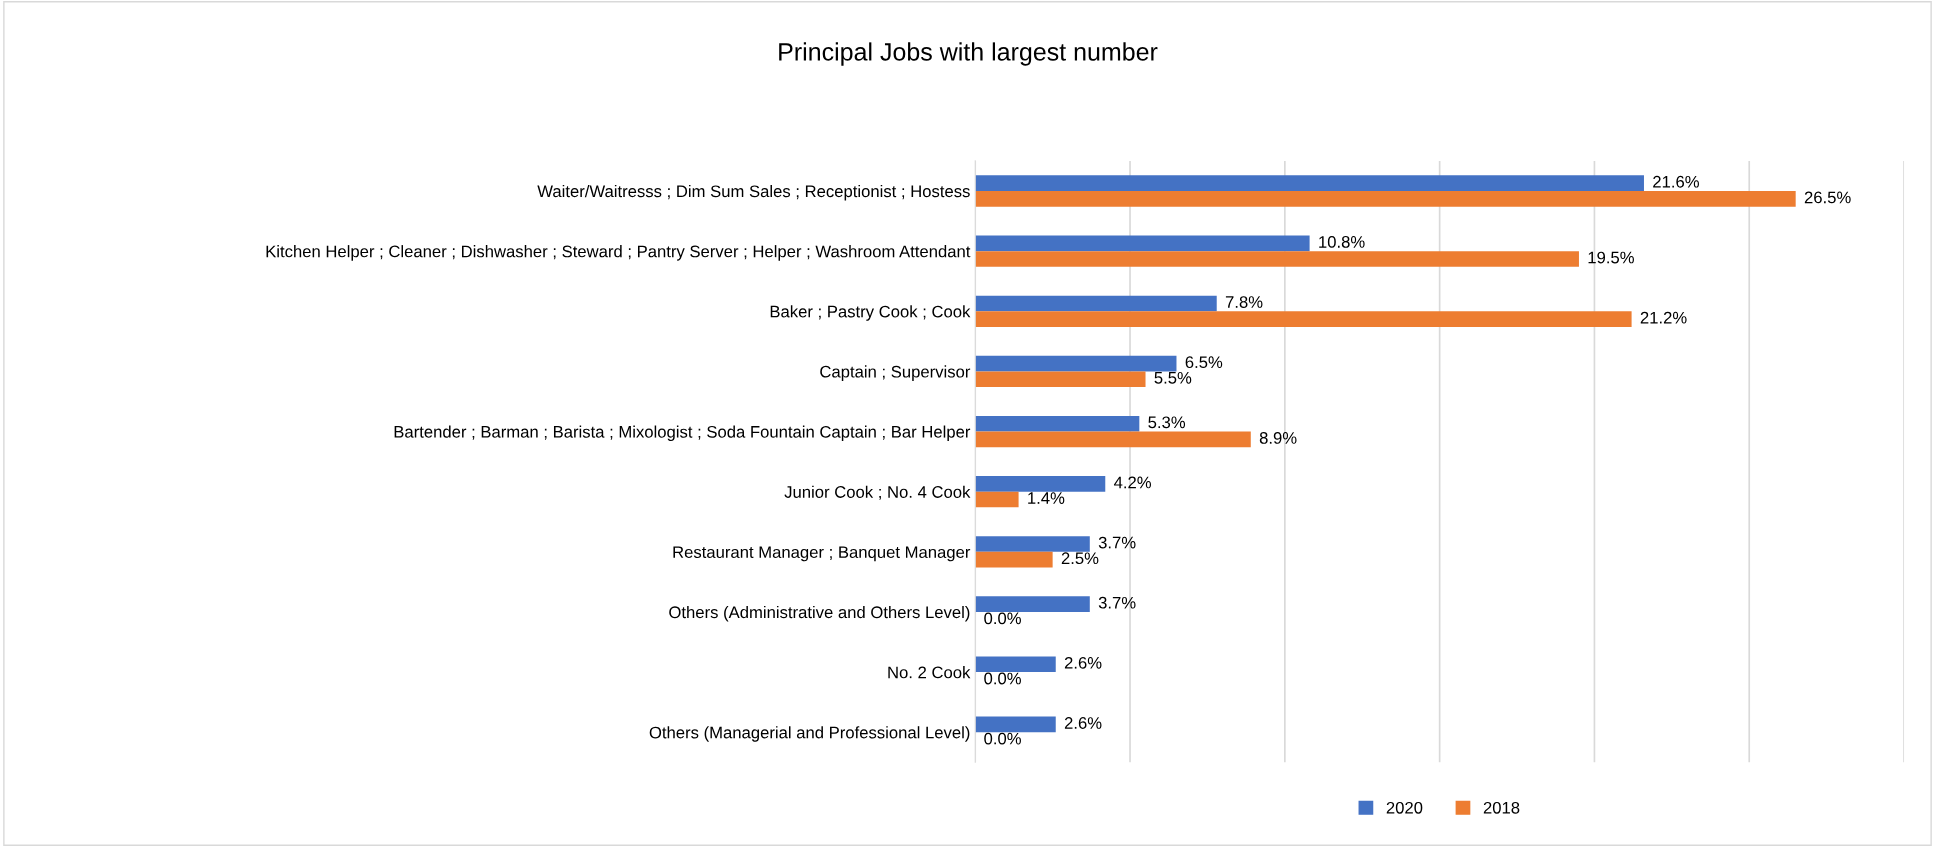 The image size is (1935, 847). Describe the element at coordinates (1676, 181) in the screenshot. I see `data-label: 21.6%` at that location.